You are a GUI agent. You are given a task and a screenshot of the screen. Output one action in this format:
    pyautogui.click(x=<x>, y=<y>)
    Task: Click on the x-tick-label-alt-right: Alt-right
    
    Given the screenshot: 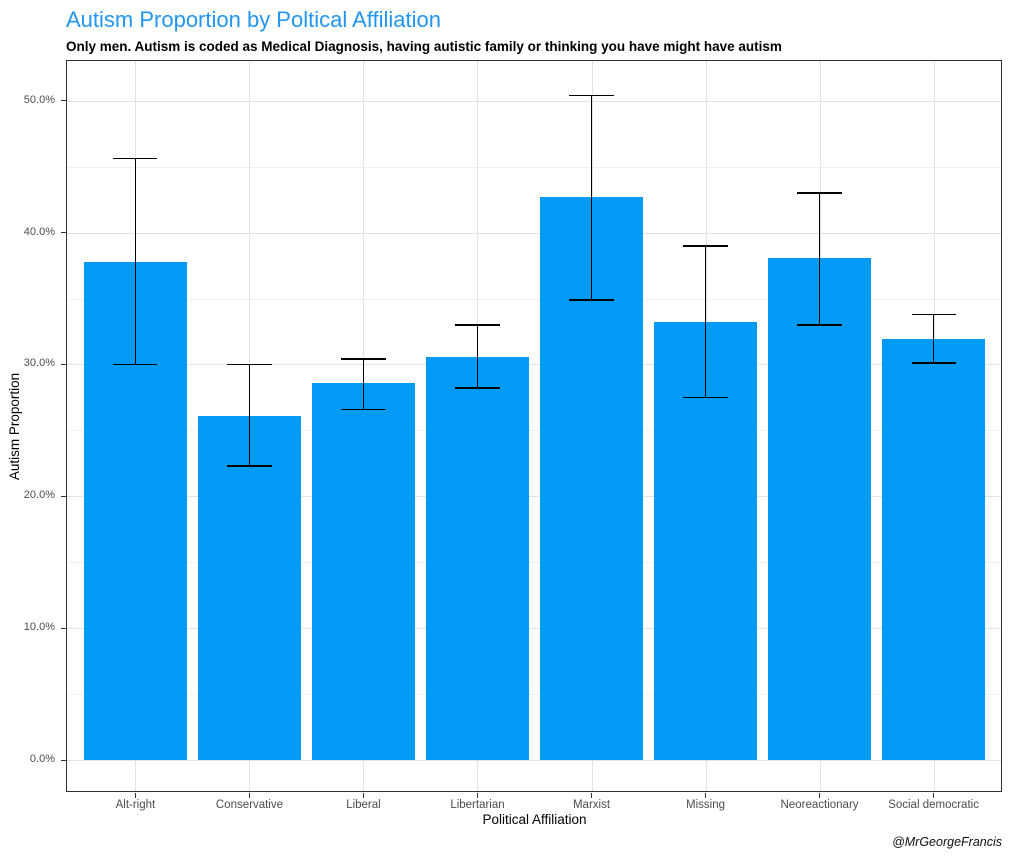 What is the action you would take?
    pyautogui.click(x=135, y=805)
    